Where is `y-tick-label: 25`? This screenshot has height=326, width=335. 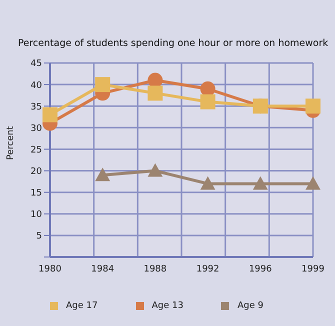 y-tick-label: 25 is located at coordinates (36, 150).